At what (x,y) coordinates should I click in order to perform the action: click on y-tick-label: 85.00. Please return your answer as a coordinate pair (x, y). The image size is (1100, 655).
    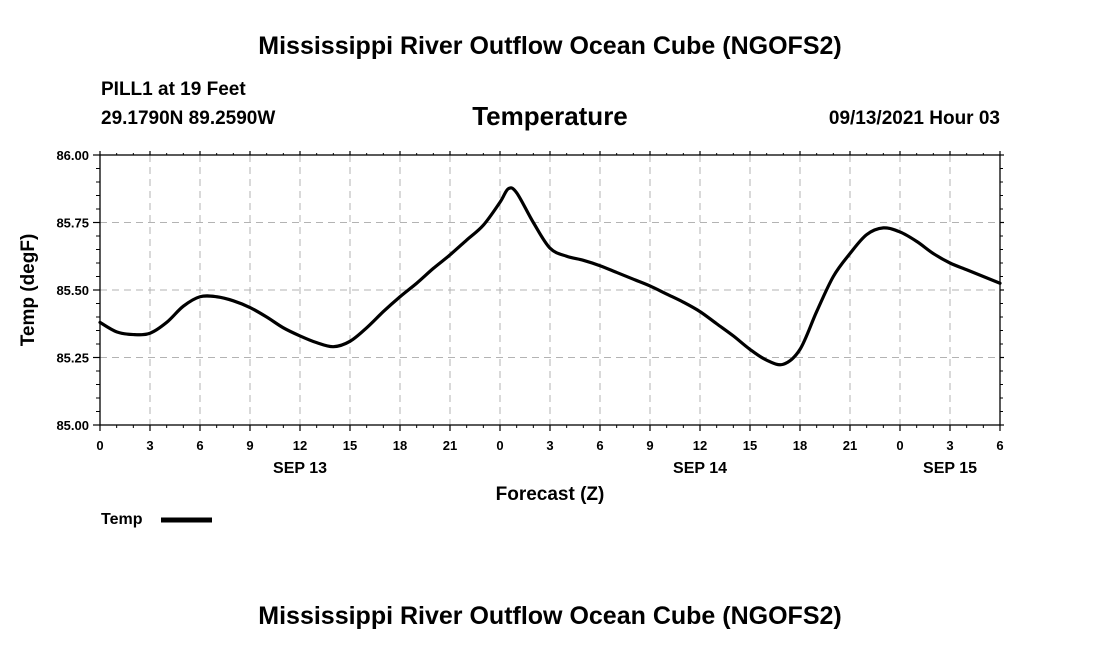
    Looking at the image, I should click on (72, 425).